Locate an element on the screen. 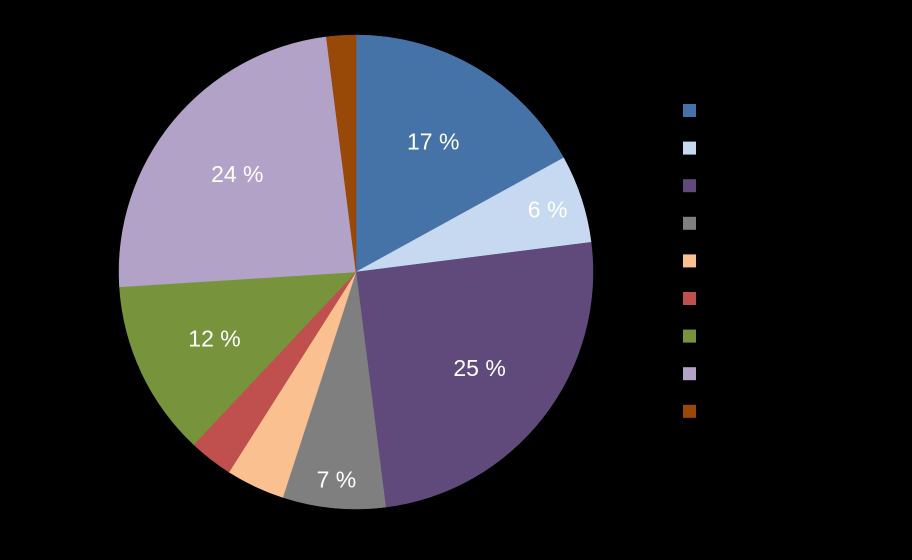 This screenshot has width=912, height=560. slice-data-label: 24 % is located at coordinates (237, 174).